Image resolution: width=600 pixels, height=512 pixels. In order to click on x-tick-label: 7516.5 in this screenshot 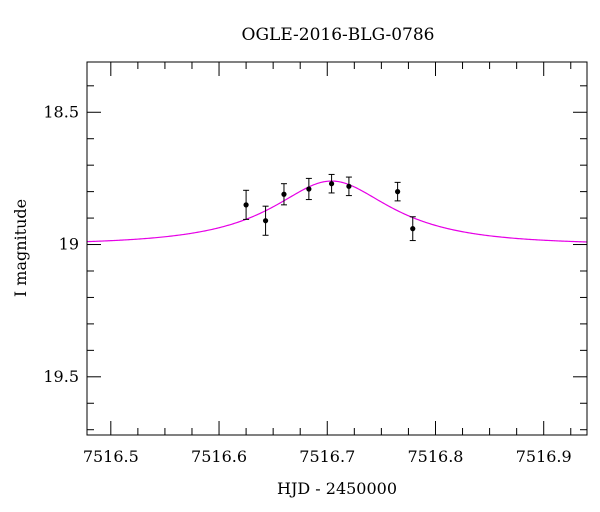, I will do `click(111, 456)`.